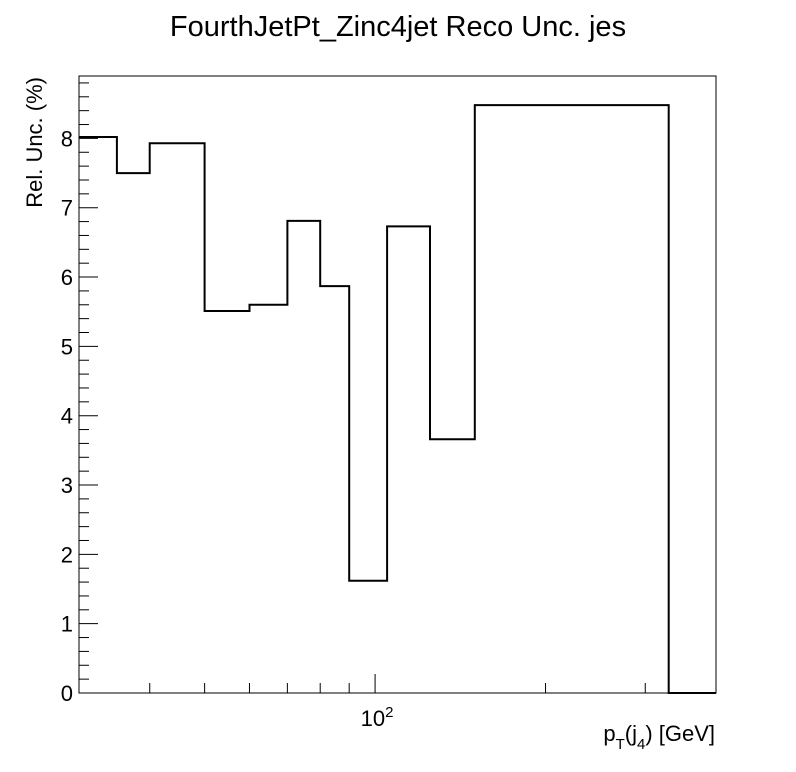 Image resolution: width=796 pixels, height=772 pixels. I want to click on x-axis-label: pT(j4) [GeV], so click(659, 737).